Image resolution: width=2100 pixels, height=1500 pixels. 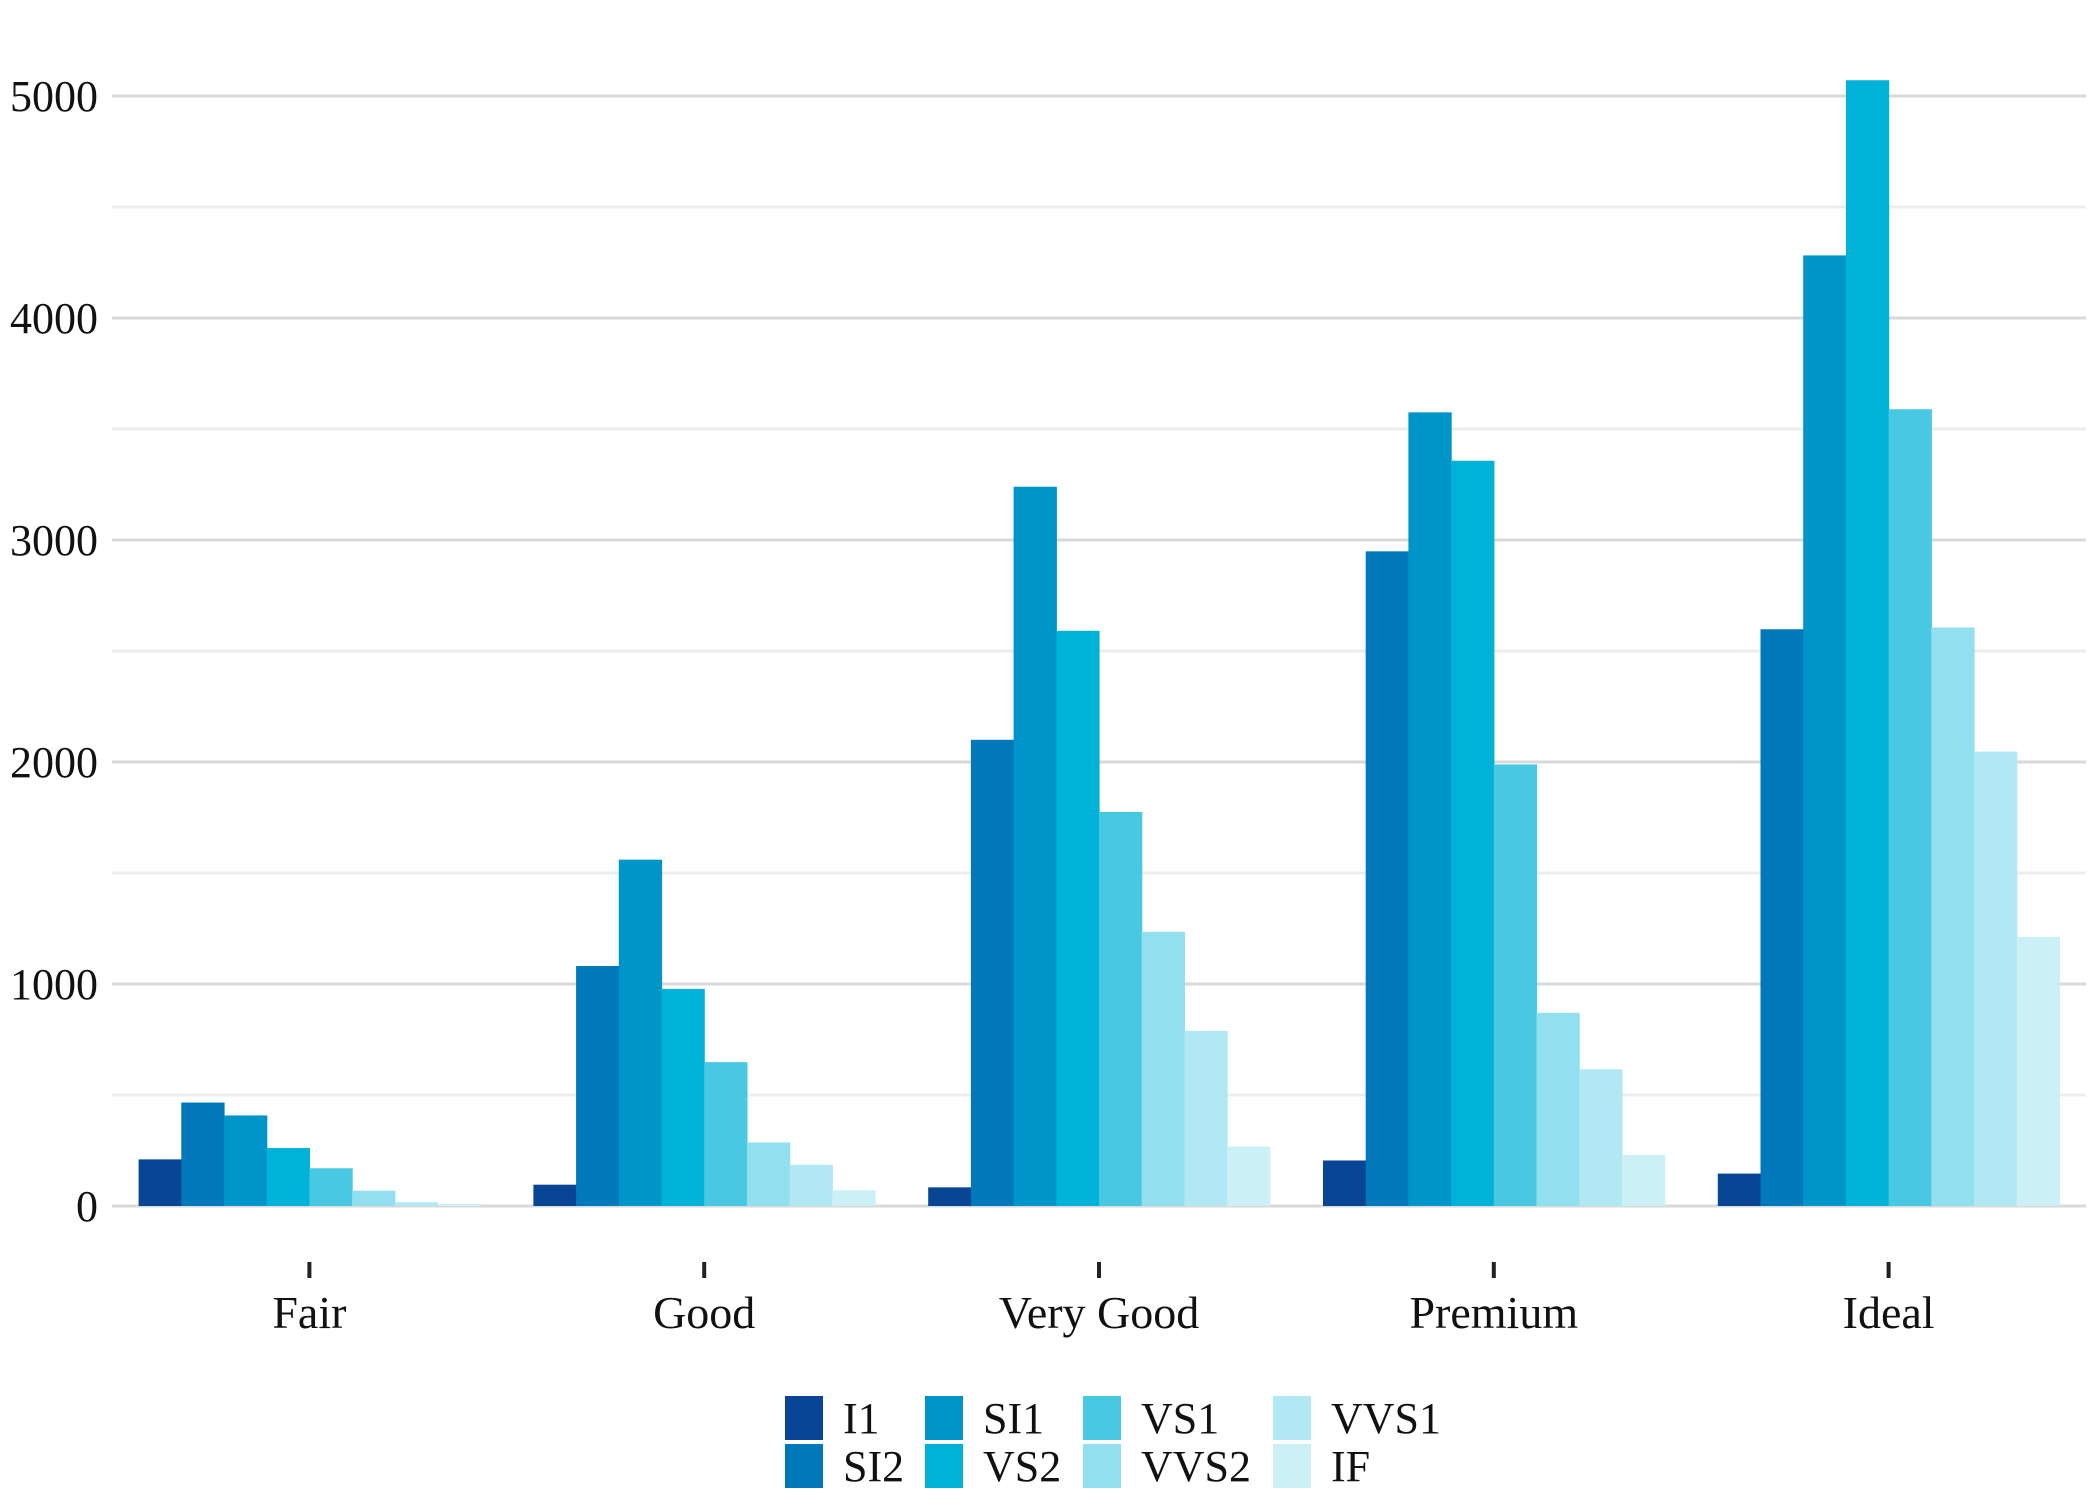 What do you see at coordinates (1515, 985) in the screenshot?
I see `bar-vs1-premium` at bounding box center [1515, 985].